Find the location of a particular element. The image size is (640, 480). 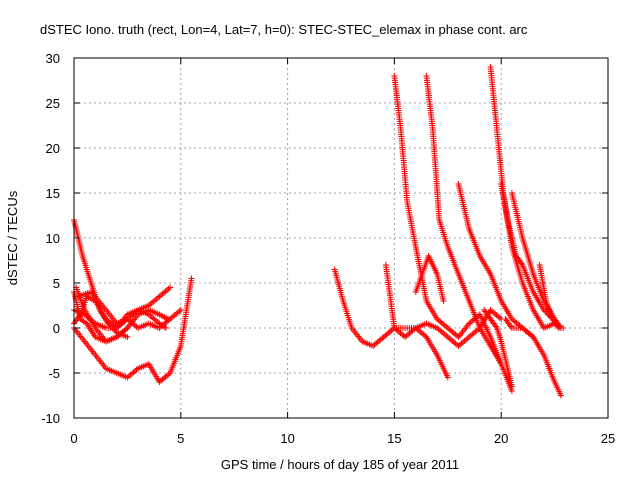

y-tick-label: 20 is located at coordinates (53, 148).